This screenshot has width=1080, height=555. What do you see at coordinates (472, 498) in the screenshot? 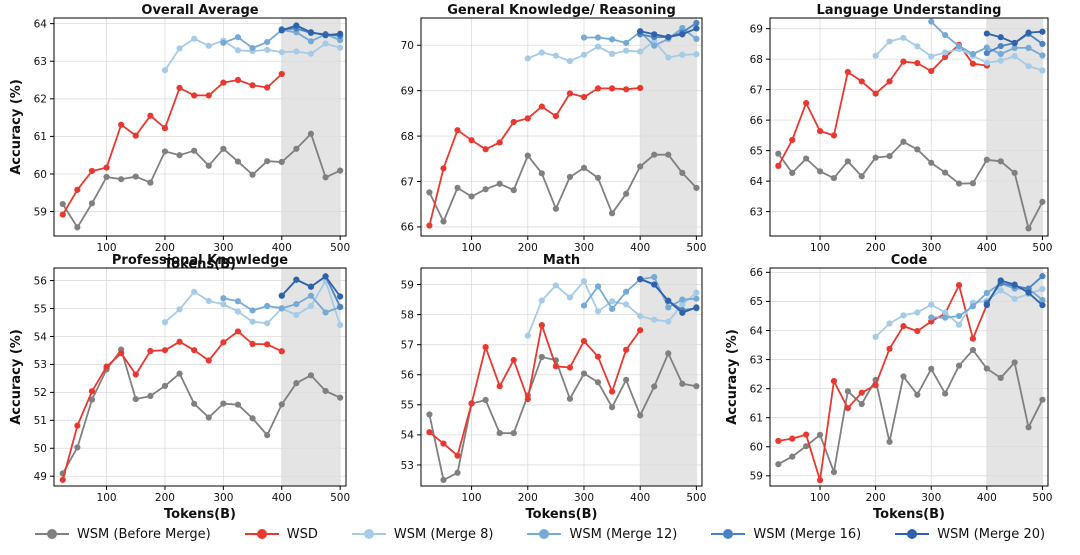
I see `x-tick-label: 100` at bounding box center [472, 498].